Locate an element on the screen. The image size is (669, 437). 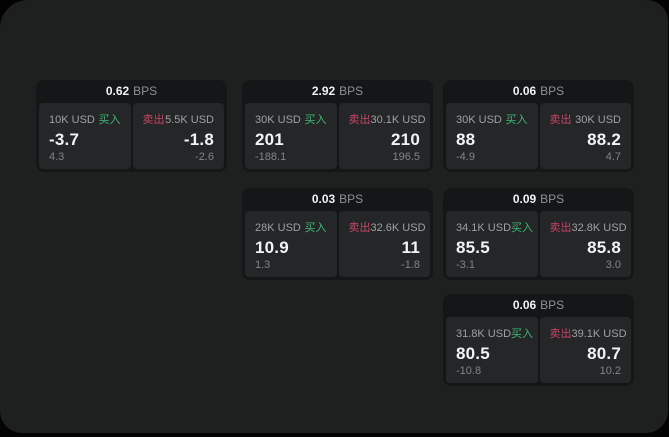
sell-delta: 196.5 is located at coordinates (406, 157).